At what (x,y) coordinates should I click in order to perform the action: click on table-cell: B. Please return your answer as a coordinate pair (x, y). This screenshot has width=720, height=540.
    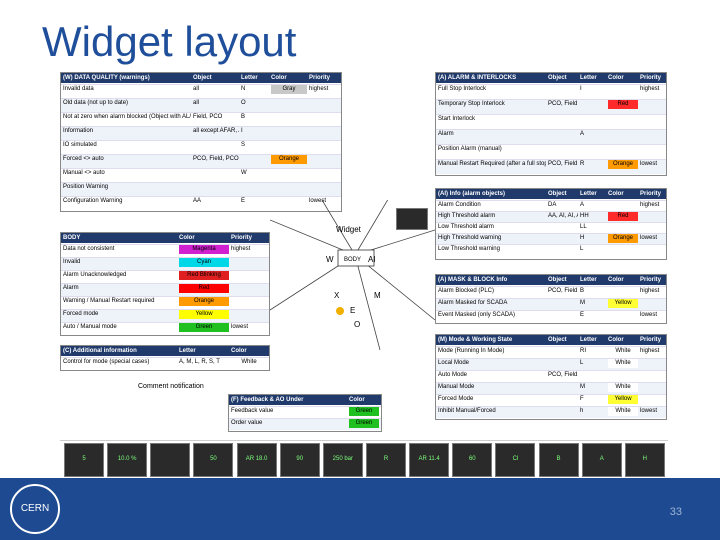
    Looking at the image, I should click on (243, 117).